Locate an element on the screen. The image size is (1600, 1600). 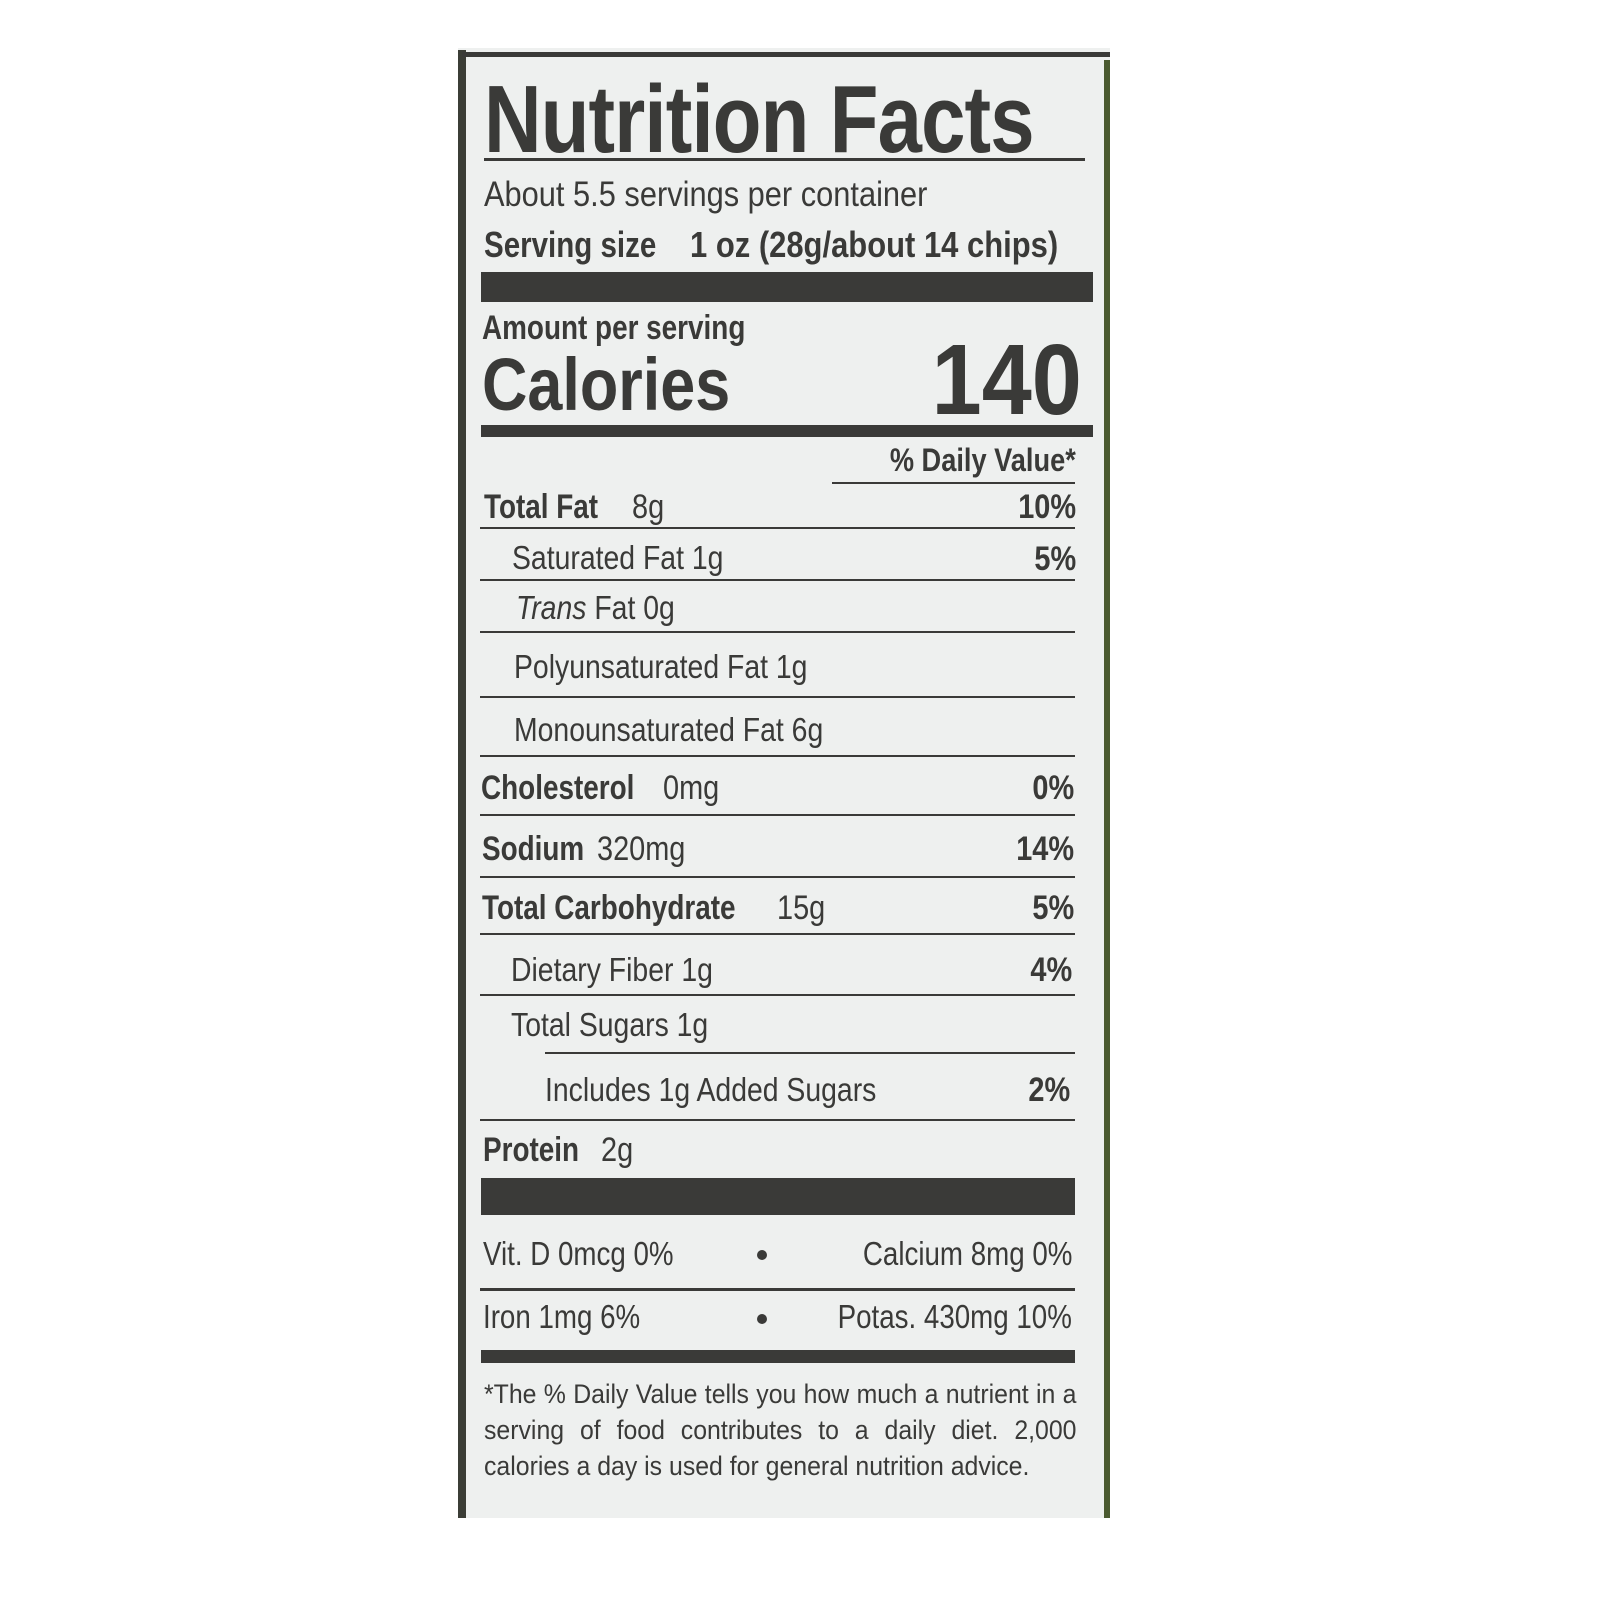
nutrient-amount: 8g is located at coordinates (648, 507).